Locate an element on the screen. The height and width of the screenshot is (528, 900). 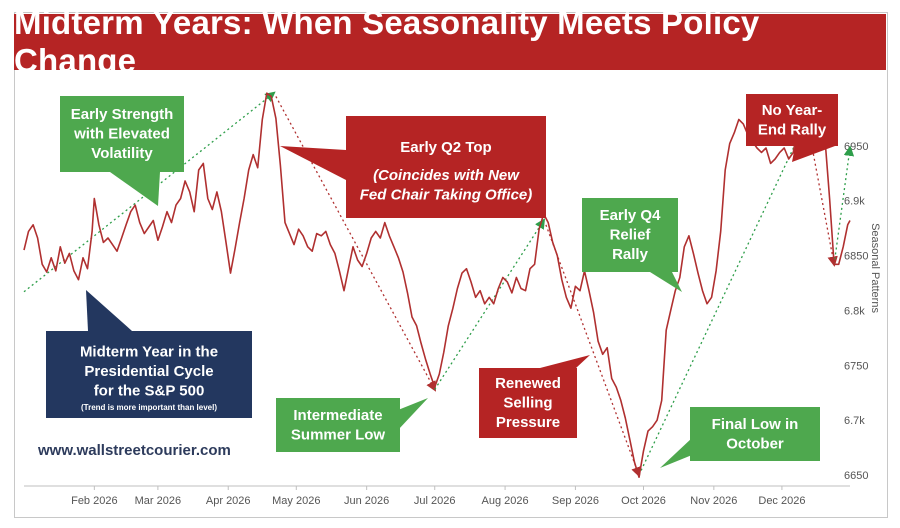
y-tick-label: 6850 is located at coordinates (856, 257).